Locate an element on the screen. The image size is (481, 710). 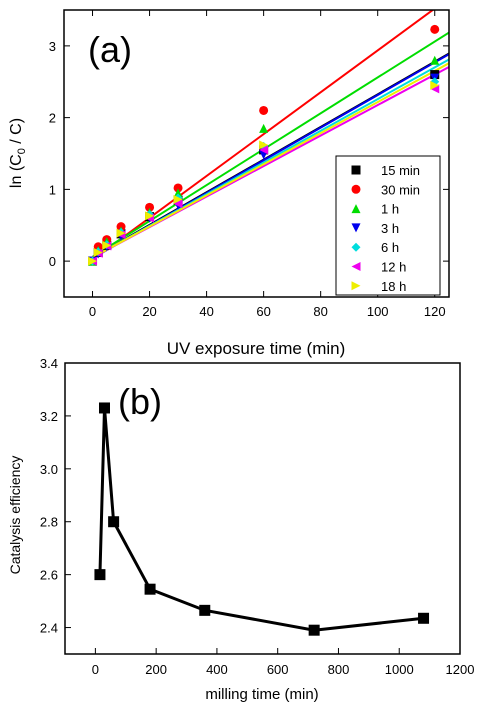
x-tick-label: 800 is located at coordinates (339, 669).